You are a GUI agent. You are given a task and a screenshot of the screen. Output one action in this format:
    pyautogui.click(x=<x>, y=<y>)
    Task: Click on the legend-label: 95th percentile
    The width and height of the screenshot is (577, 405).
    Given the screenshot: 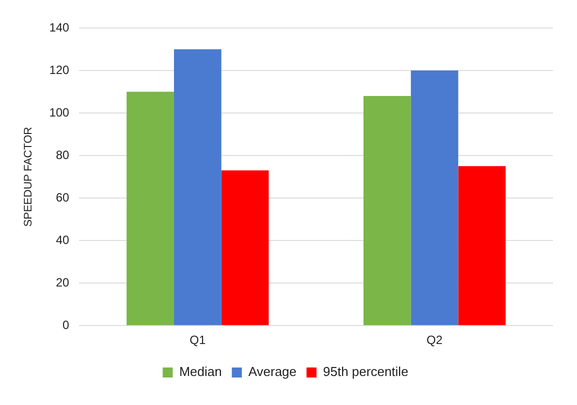 What is the action you would take?
    pyautogui.click(x=365, y=372)
    